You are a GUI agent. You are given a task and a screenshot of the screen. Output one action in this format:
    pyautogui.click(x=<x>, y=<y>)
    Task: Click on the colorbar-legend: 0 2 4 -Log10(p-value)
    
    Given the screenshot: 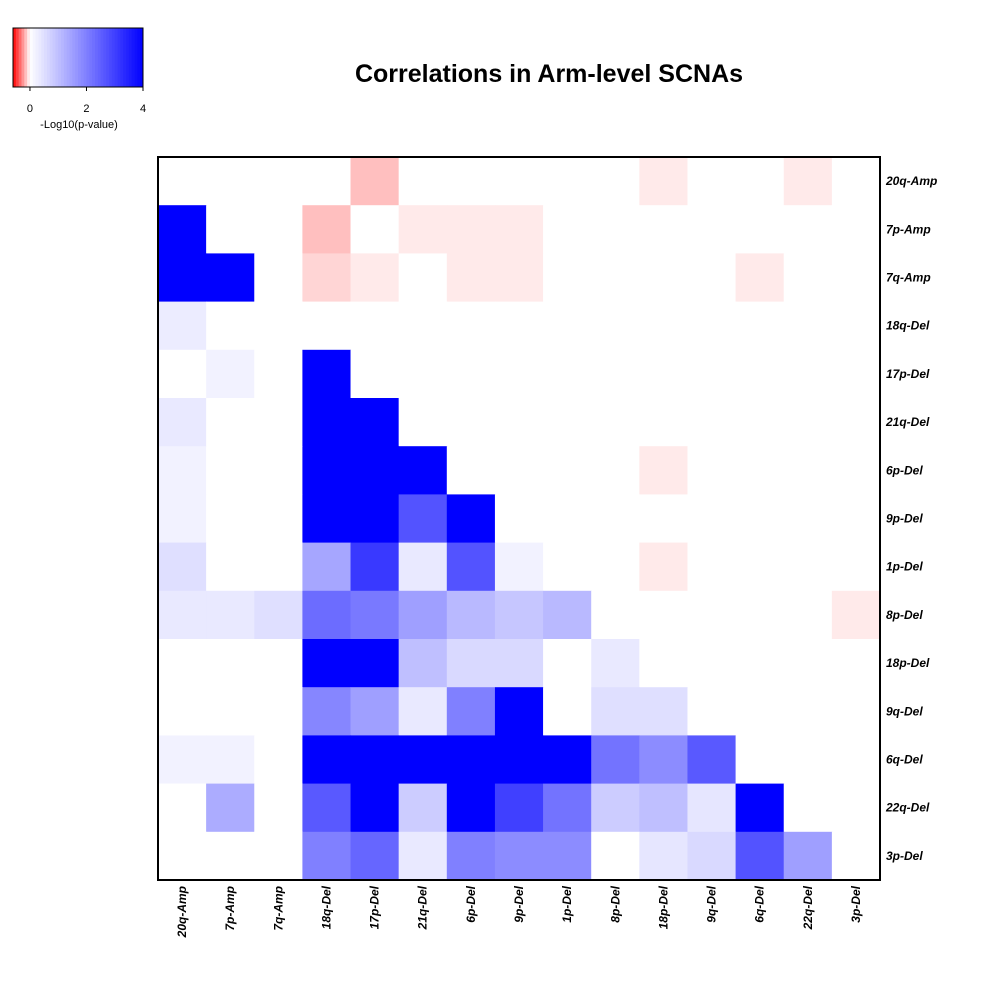 What is the action you would take?
    pyautogui.click(x=79, y=79)
    